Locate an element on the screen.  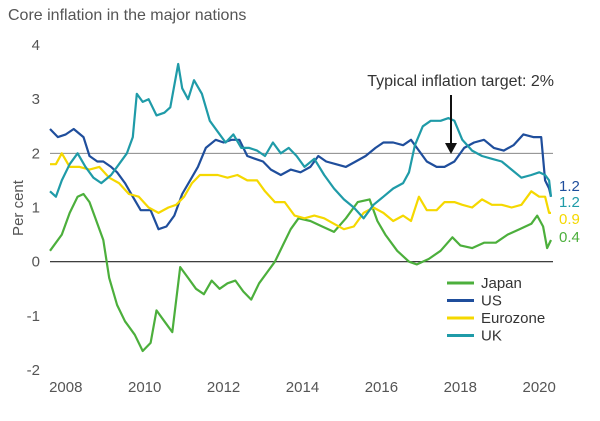
end-label-us: 1.2 is located at coordinates (569, 186).